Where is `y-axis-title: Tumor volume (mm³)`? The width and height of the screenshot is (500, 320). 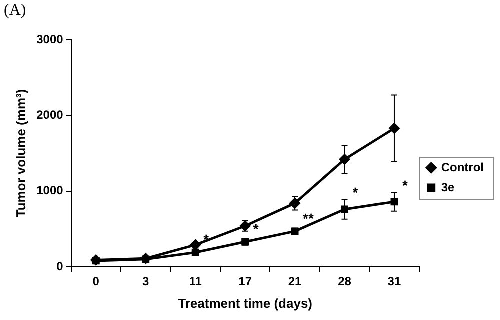
y-axis-title: Tumor volume (mm³) is located at coordinates (20, 153).